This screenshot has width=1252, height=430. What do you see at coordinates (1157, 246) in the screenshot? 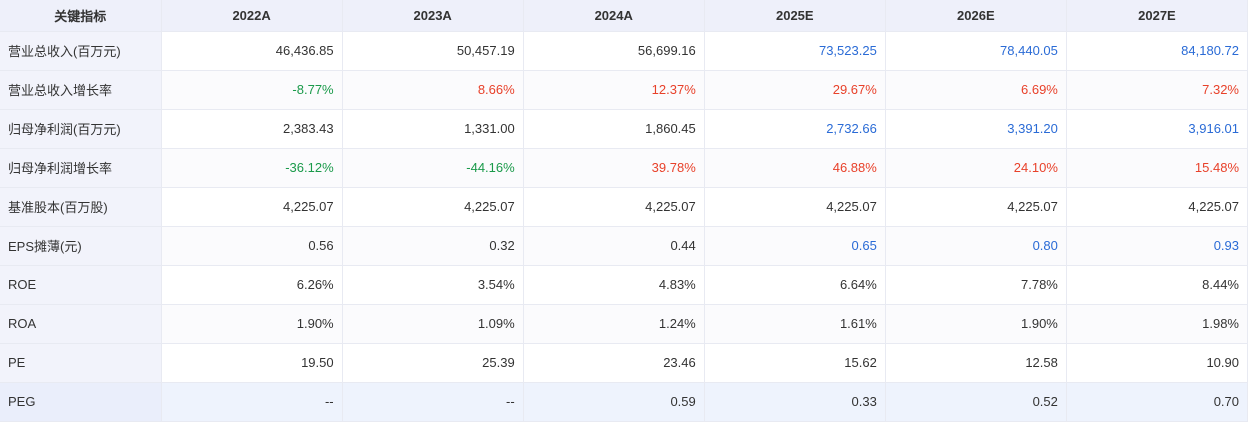
I see `table-cell: 0.93` at bounding box center [1157, 246].